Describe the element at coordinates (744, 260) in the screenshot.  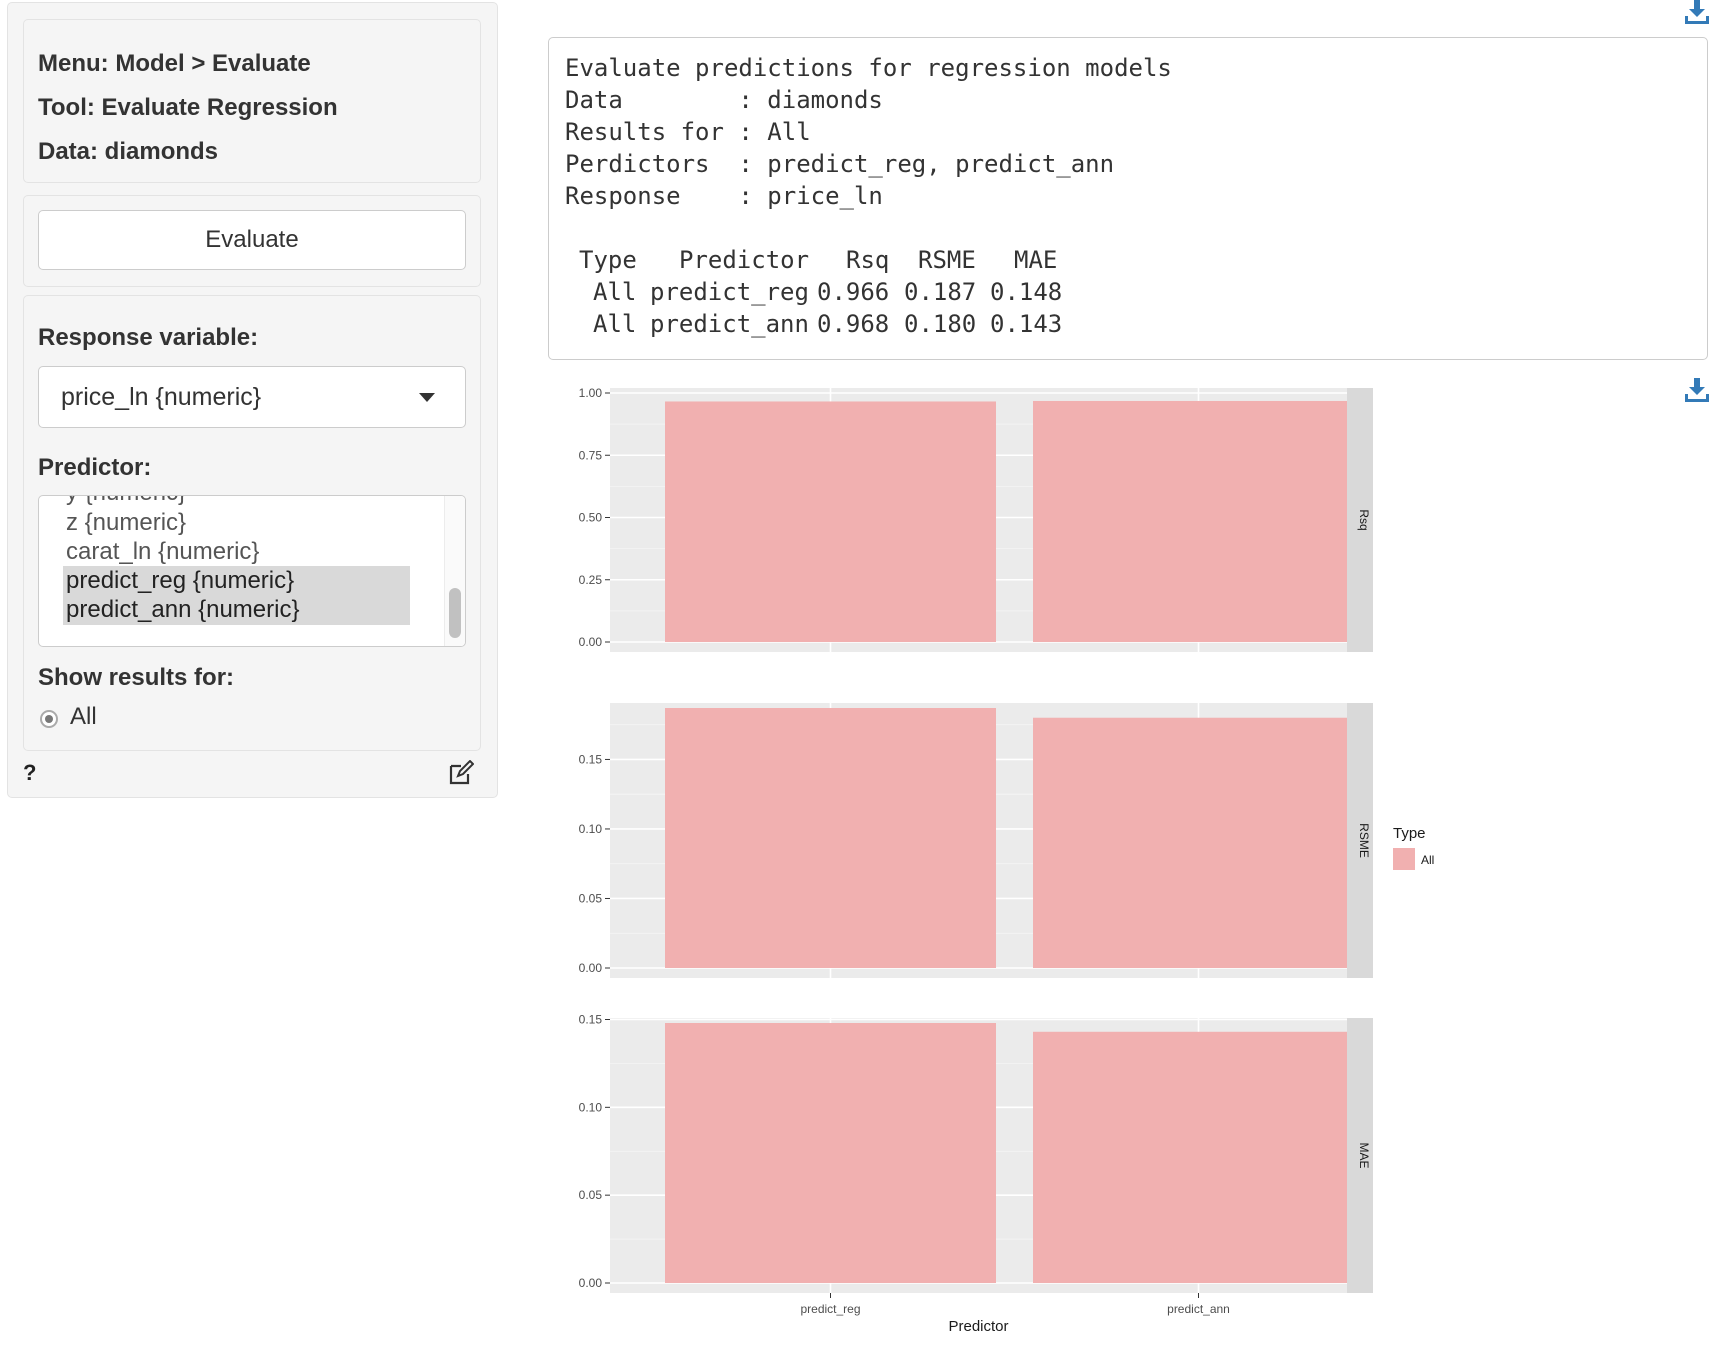
I see `table-header-predictor: Predictor` at that location.